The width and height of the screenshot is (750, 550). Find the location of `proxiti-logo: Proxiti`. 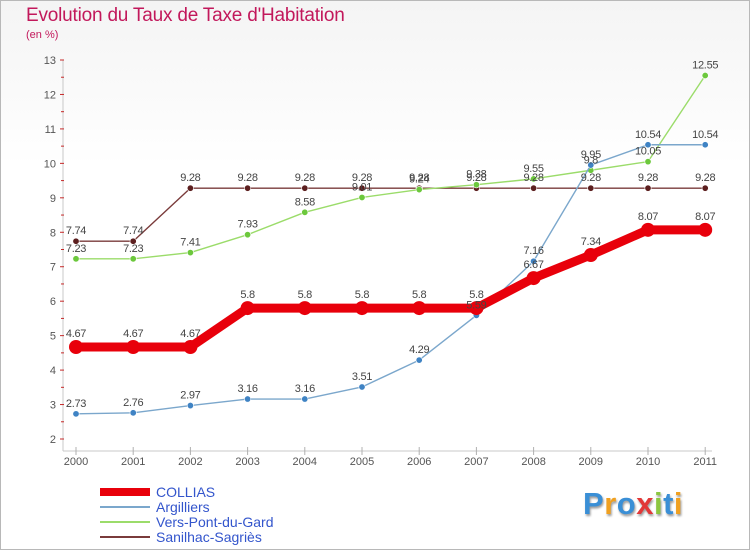

proxiti-logo: Proxiti is located at coordinates (633, 504).